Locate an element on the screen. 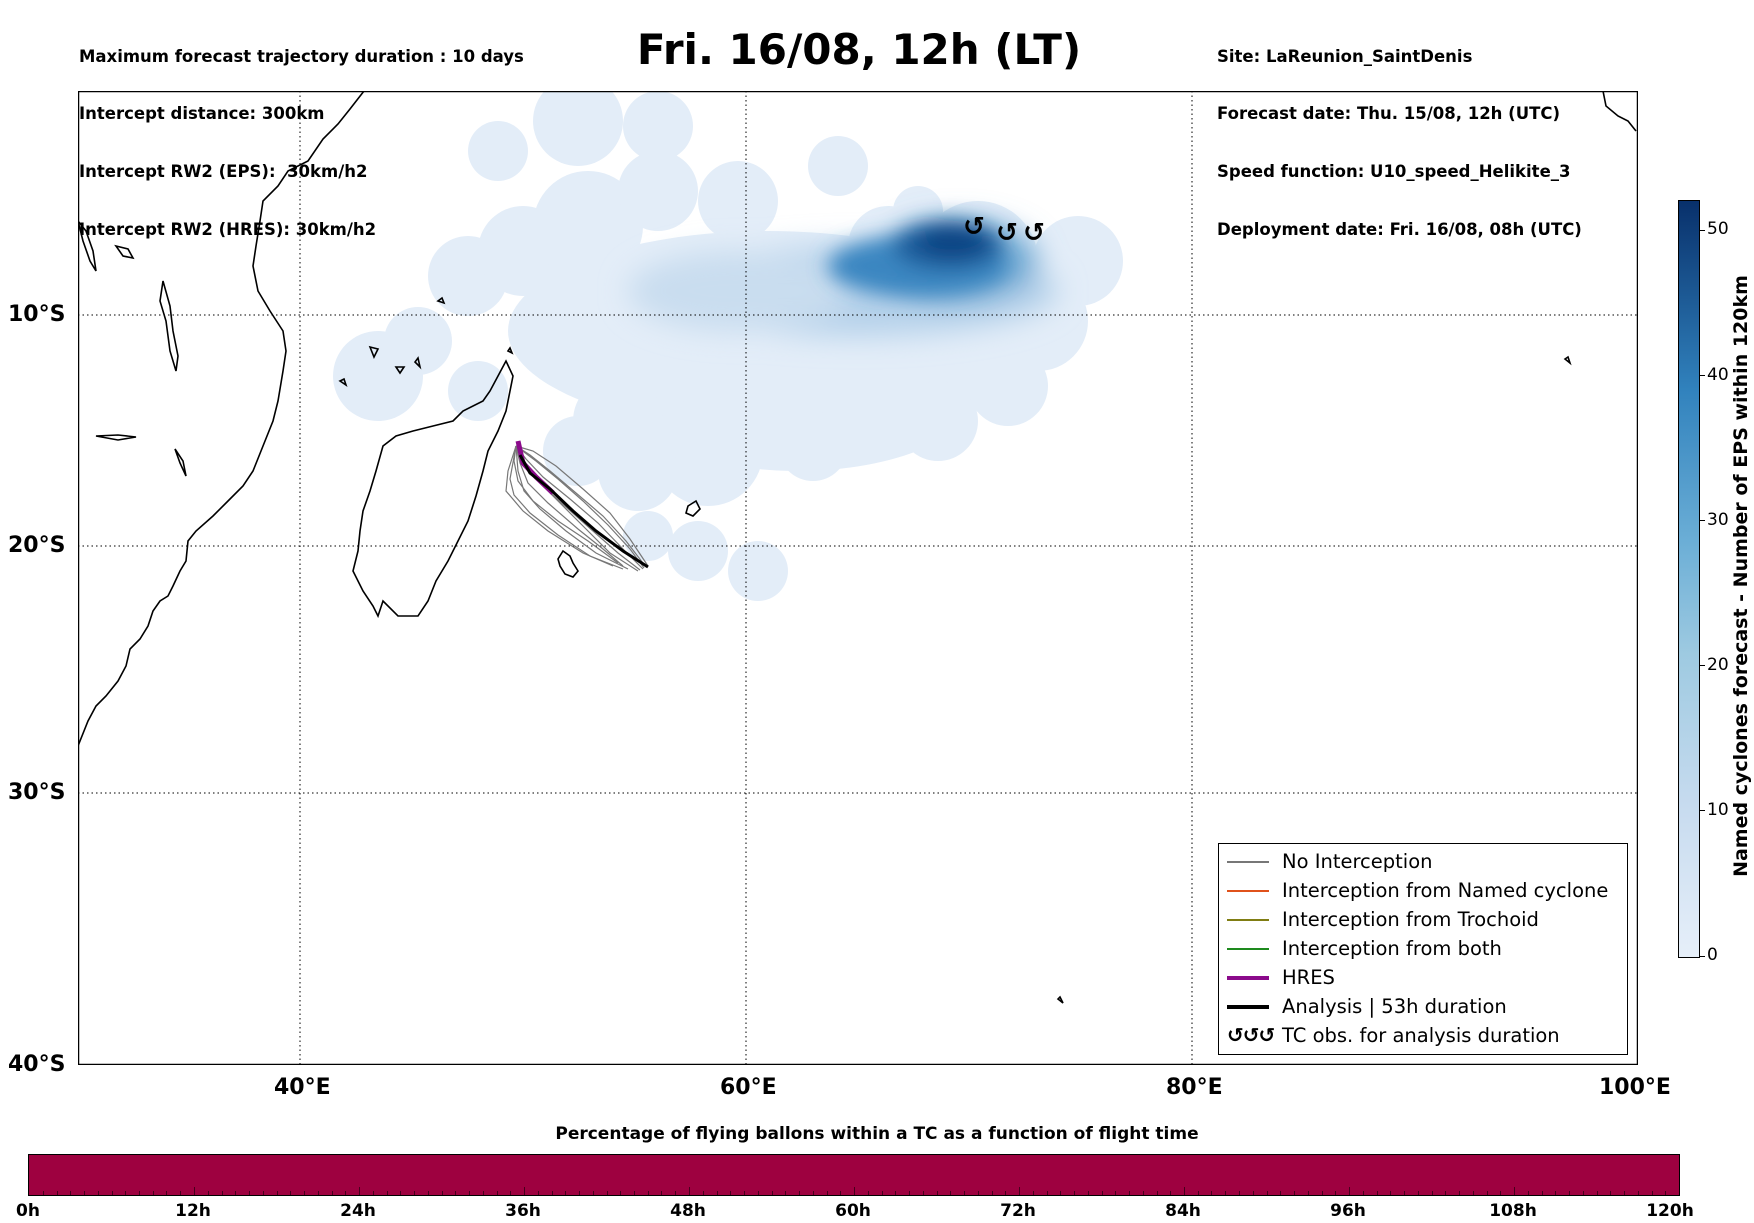  legend-item: Interception from Named cyclone is located at coordinates (1423, 890).